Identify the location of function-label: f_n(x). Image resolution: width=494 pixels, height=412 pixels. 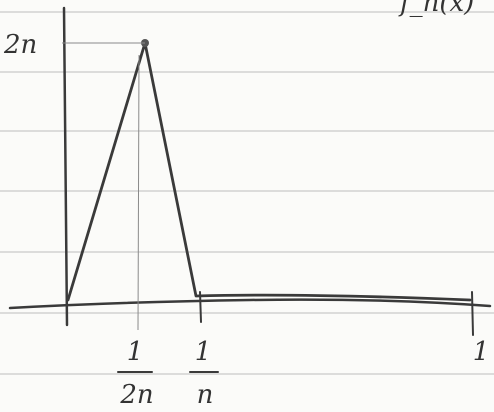
(436, 9).